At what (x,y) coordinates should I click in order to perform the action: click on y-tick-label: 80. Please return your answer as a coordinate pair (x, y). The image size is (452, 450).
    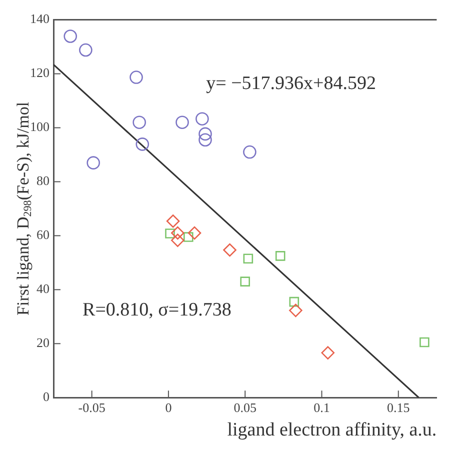
    Looking at the image, I should click on (43, 180).